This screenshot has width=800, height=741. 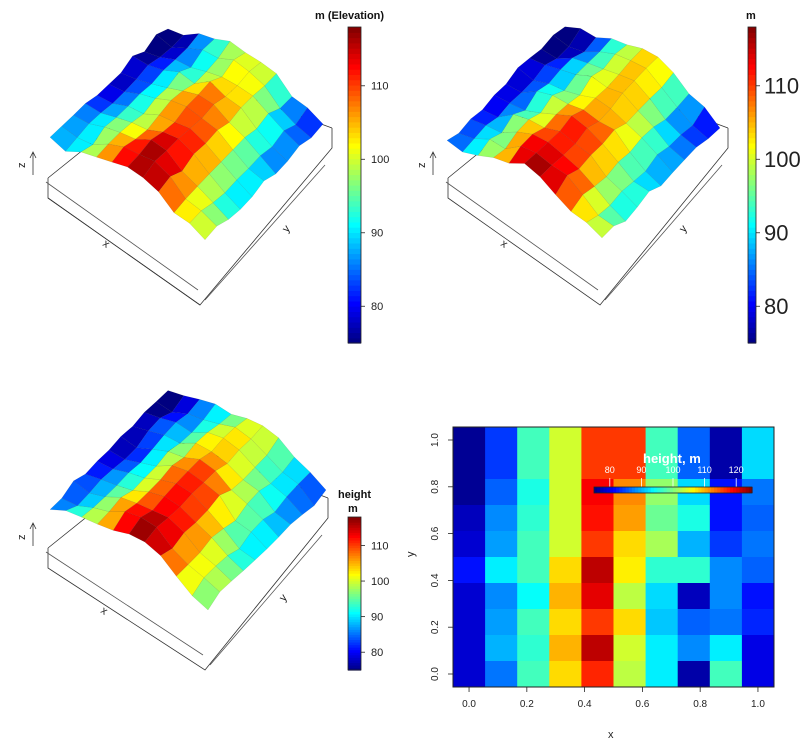 What do you see at coordinates (441, 557) in the screenshot?
I see `panel4-y-ticks: 0.0 0.2 0.4 0.6 0.8 1.0` at bounding box center [441, 557].